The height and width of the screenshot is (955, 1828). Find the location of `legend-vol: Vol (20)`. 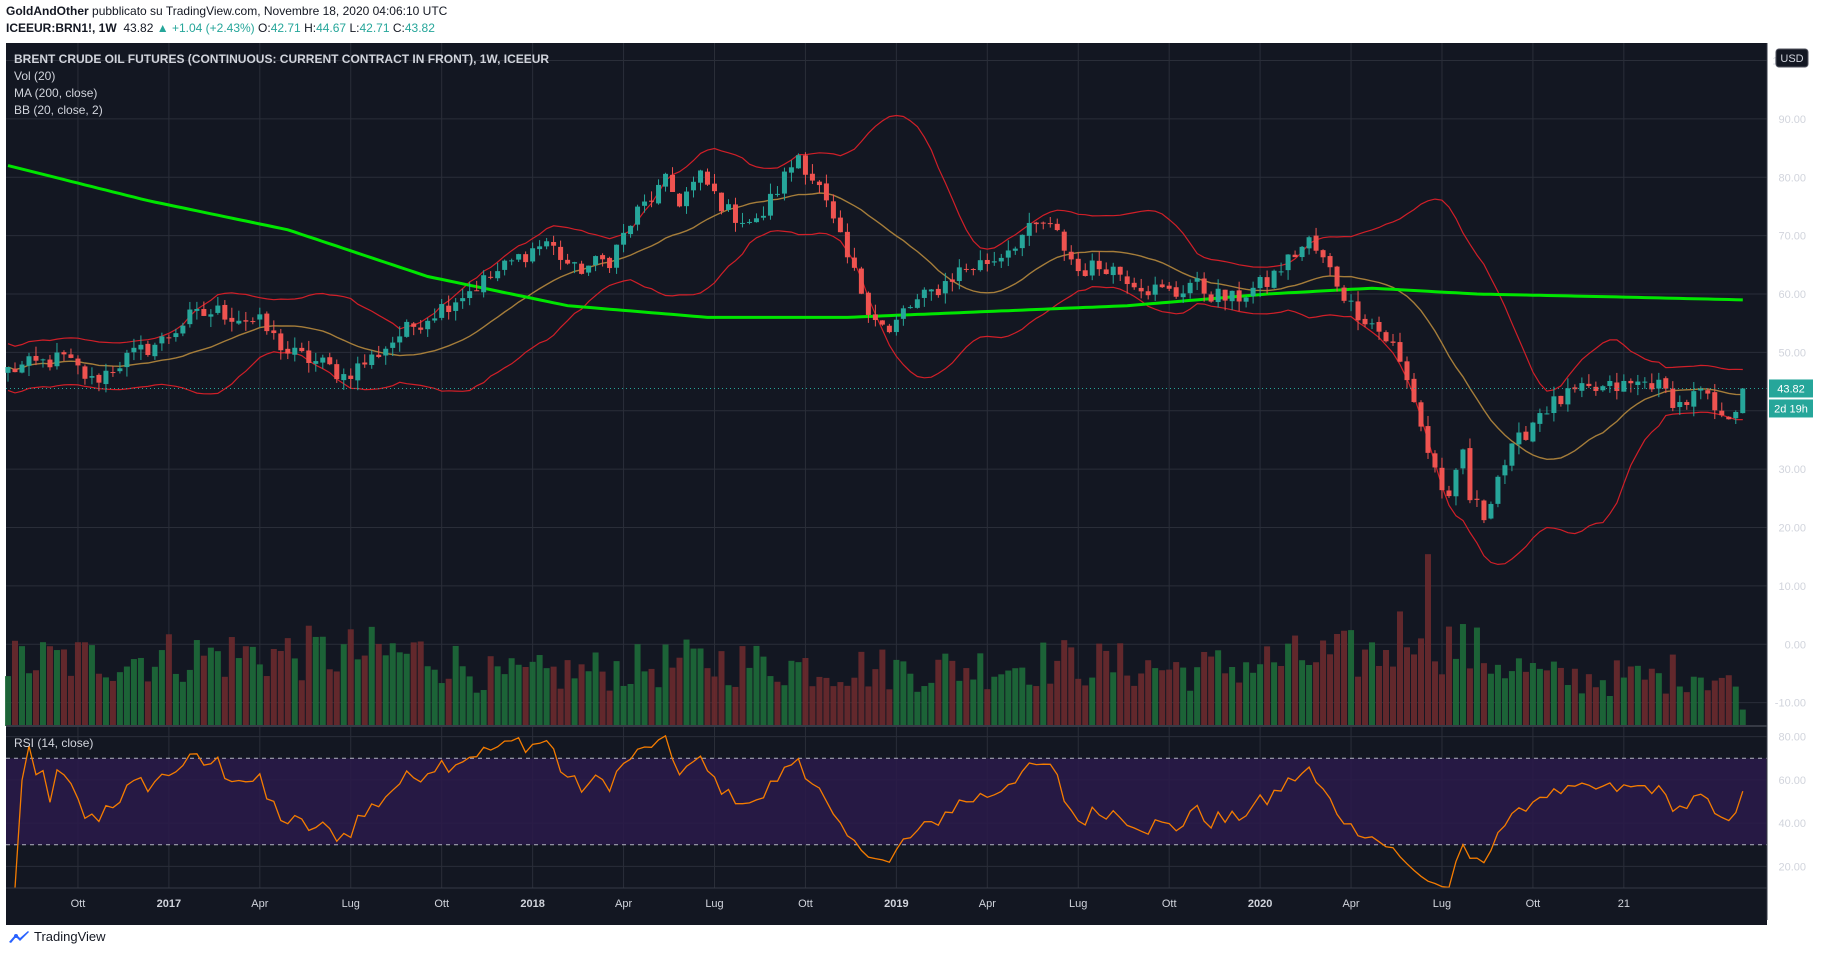

legend-vol: Vol (20) is located at coordinates (35, 76).